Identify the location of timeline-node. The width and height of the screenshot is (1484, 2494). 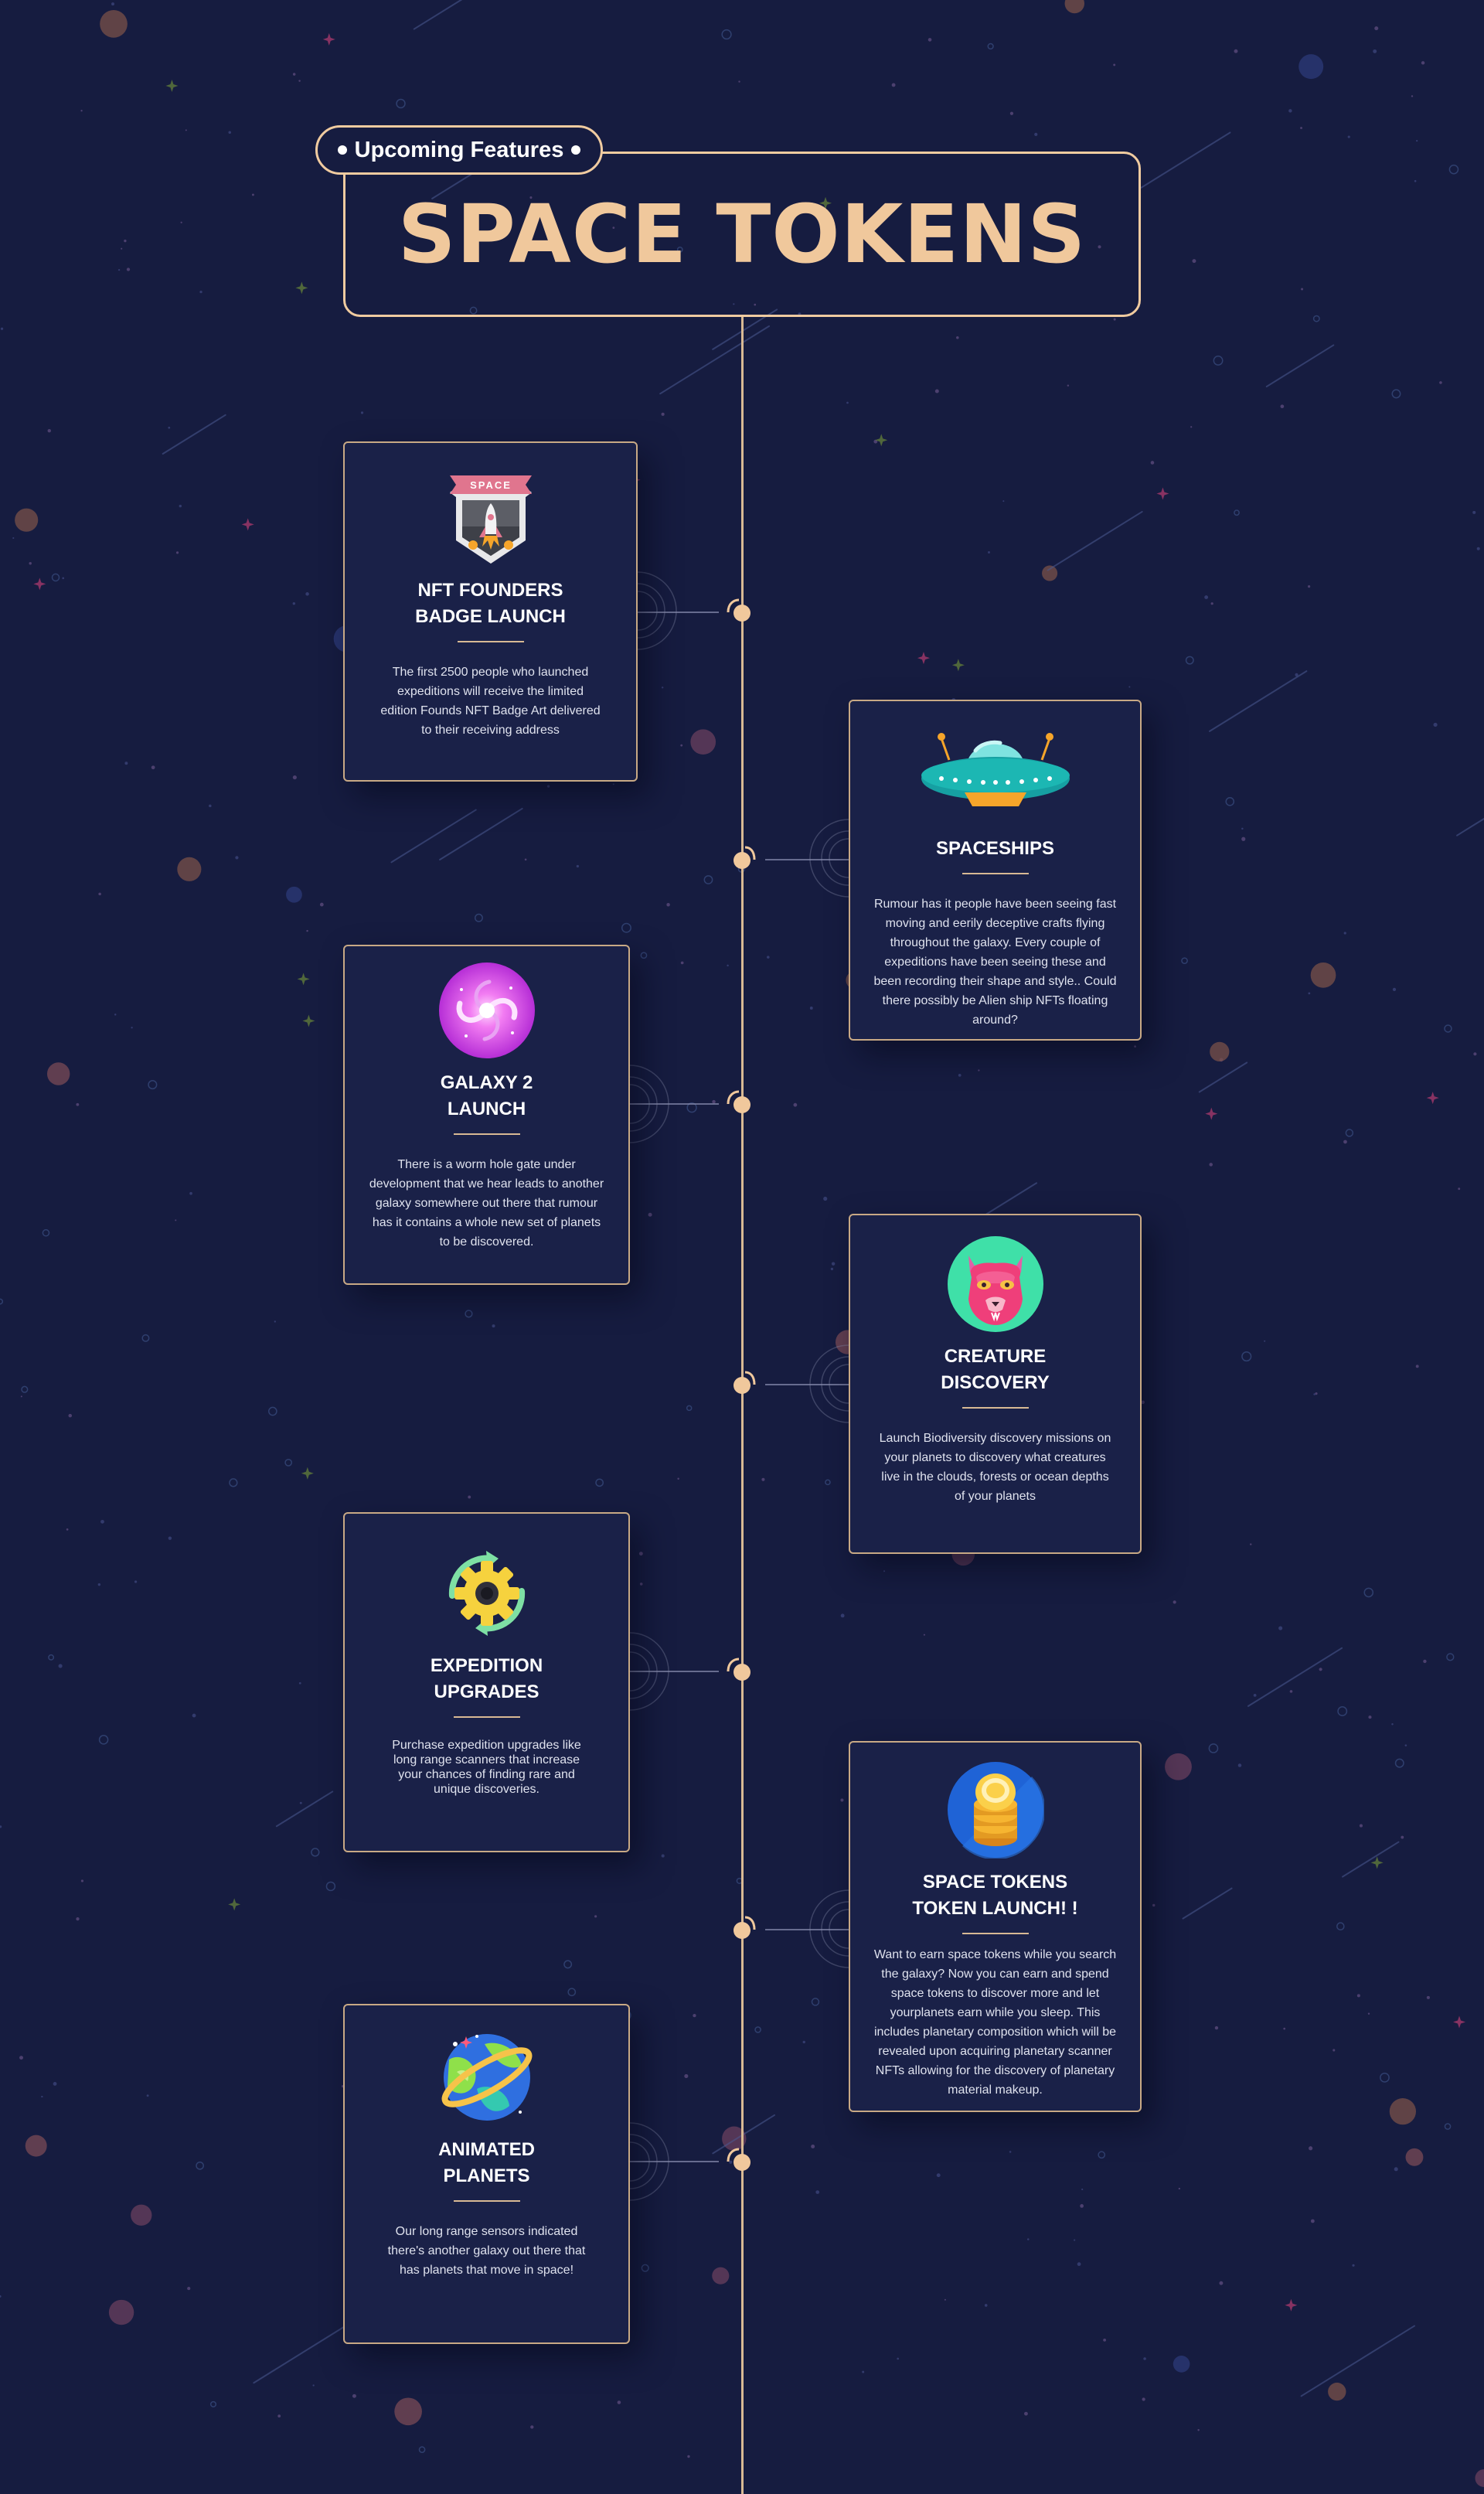
(742, 1930).